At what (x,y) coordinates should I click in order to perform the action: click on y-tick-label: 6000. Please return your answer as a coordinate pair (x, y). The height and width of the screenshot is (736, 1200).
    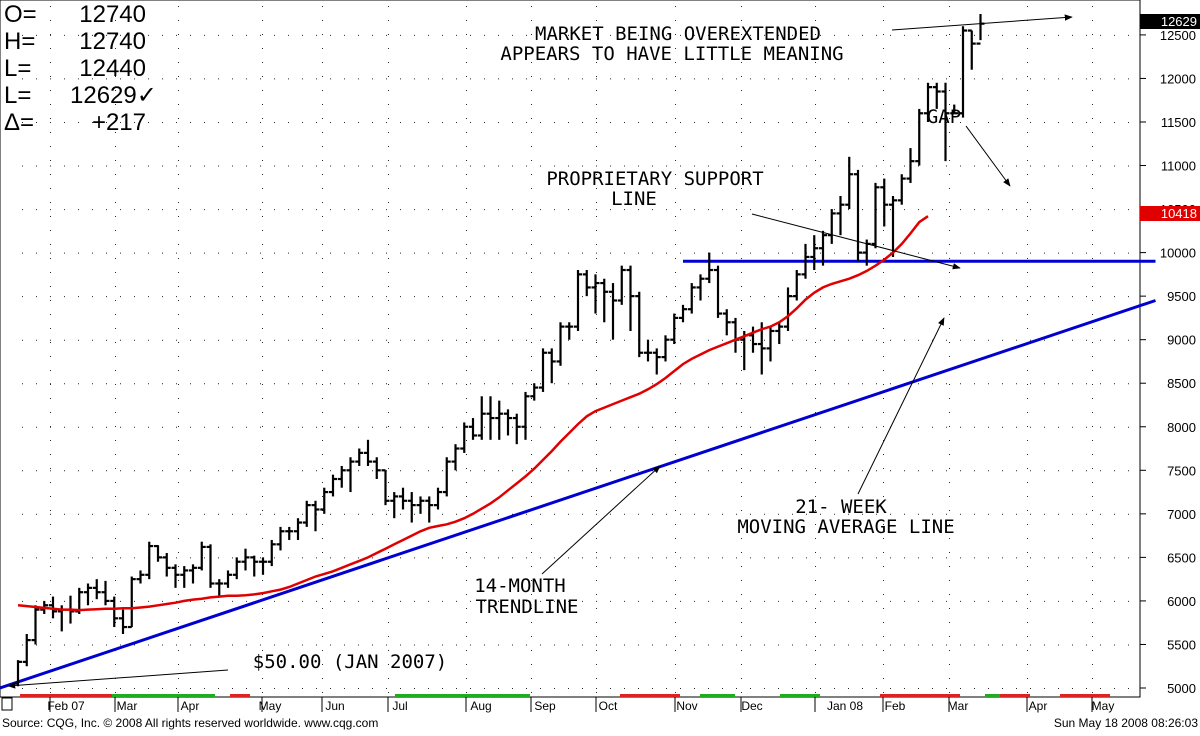
    Looking at the image, I should click on (1181, 601).